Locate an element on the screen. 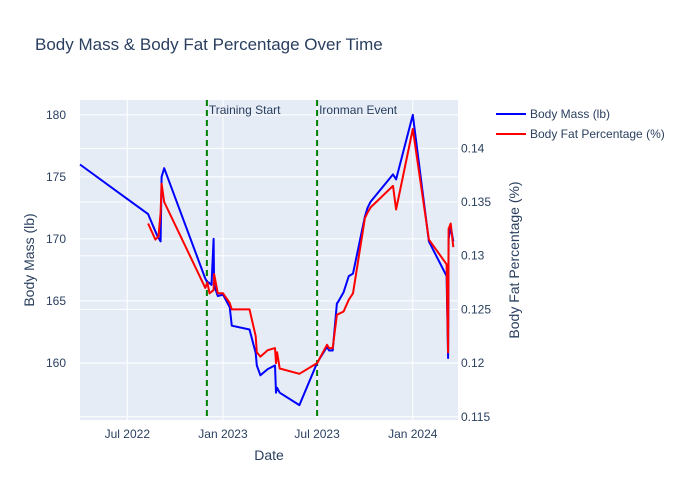 The image size is (700, 500). y2-tick-label: 0.135 is located at coordinates (476, 202).